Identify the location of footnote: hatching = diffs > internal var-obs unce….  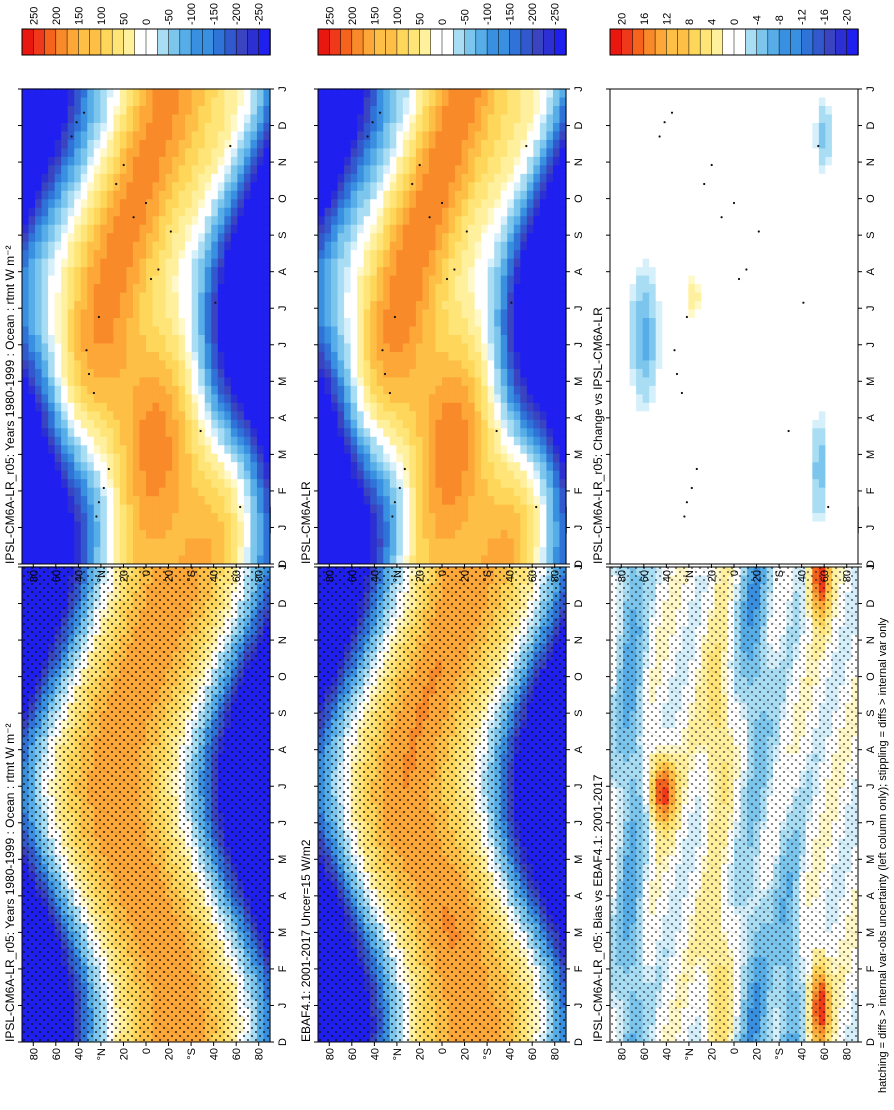
(883, 855).